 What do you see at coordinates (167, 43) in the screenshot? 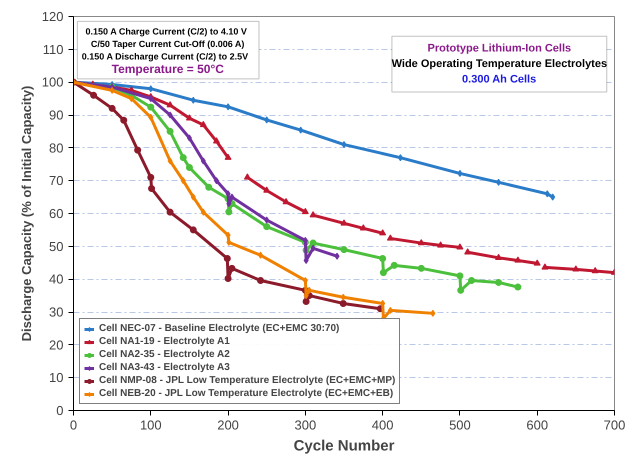
I see `annotation: C/50 Taper Current Cut-Off (0.006 A)` at bounding box center [167, 43].